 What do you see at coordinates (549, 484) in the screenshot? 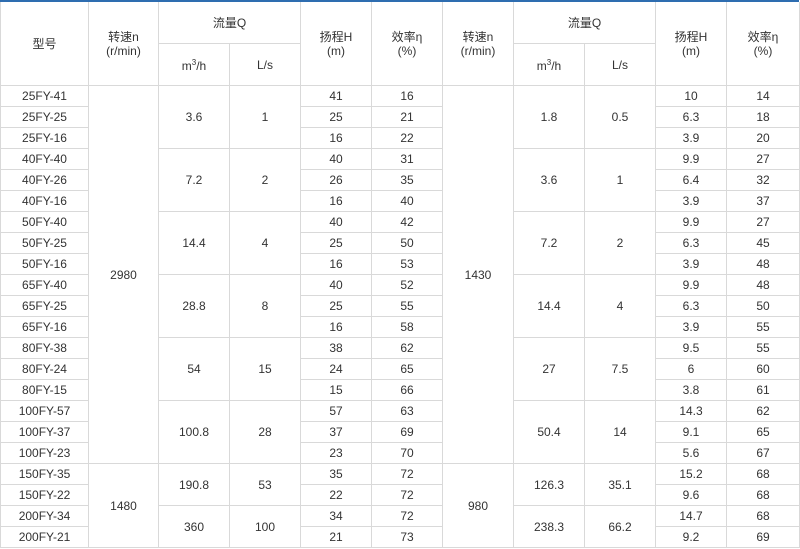
I see `flow-m3h-cell: 126.3` at bounding box center [549, 484].